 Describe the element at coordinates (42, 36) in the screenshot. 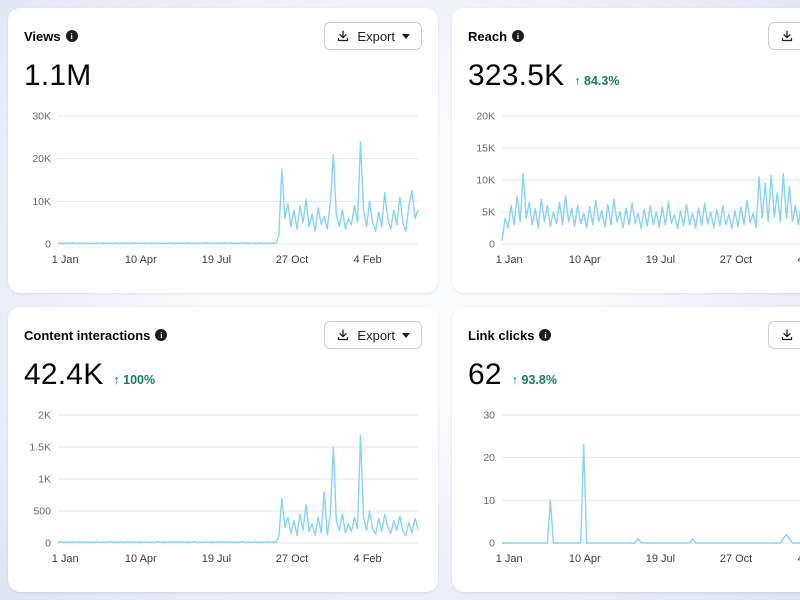

I see `card-title: Views` at that location.